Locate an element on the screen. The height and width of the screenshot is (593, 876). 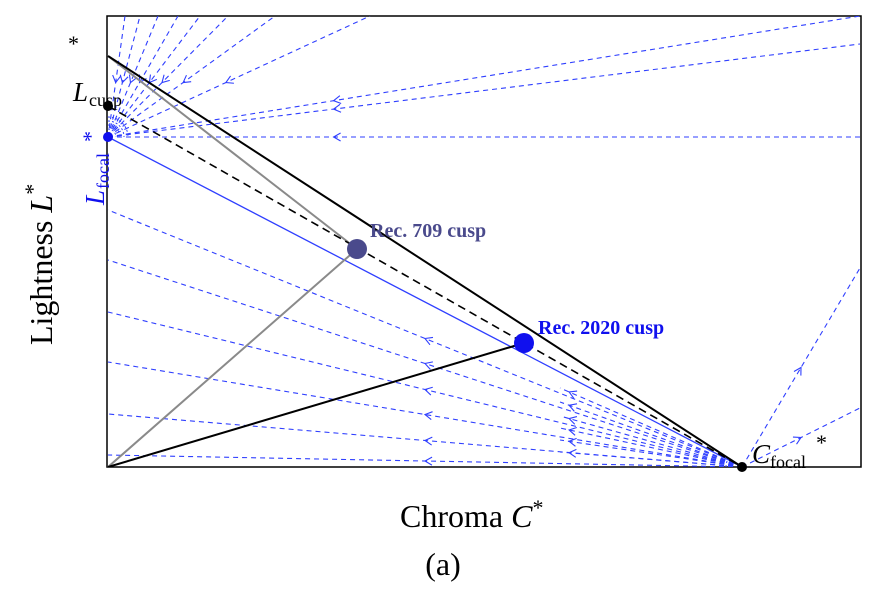
rec709-label: Rec. 709 cusp is located at coordinates (428, 231).